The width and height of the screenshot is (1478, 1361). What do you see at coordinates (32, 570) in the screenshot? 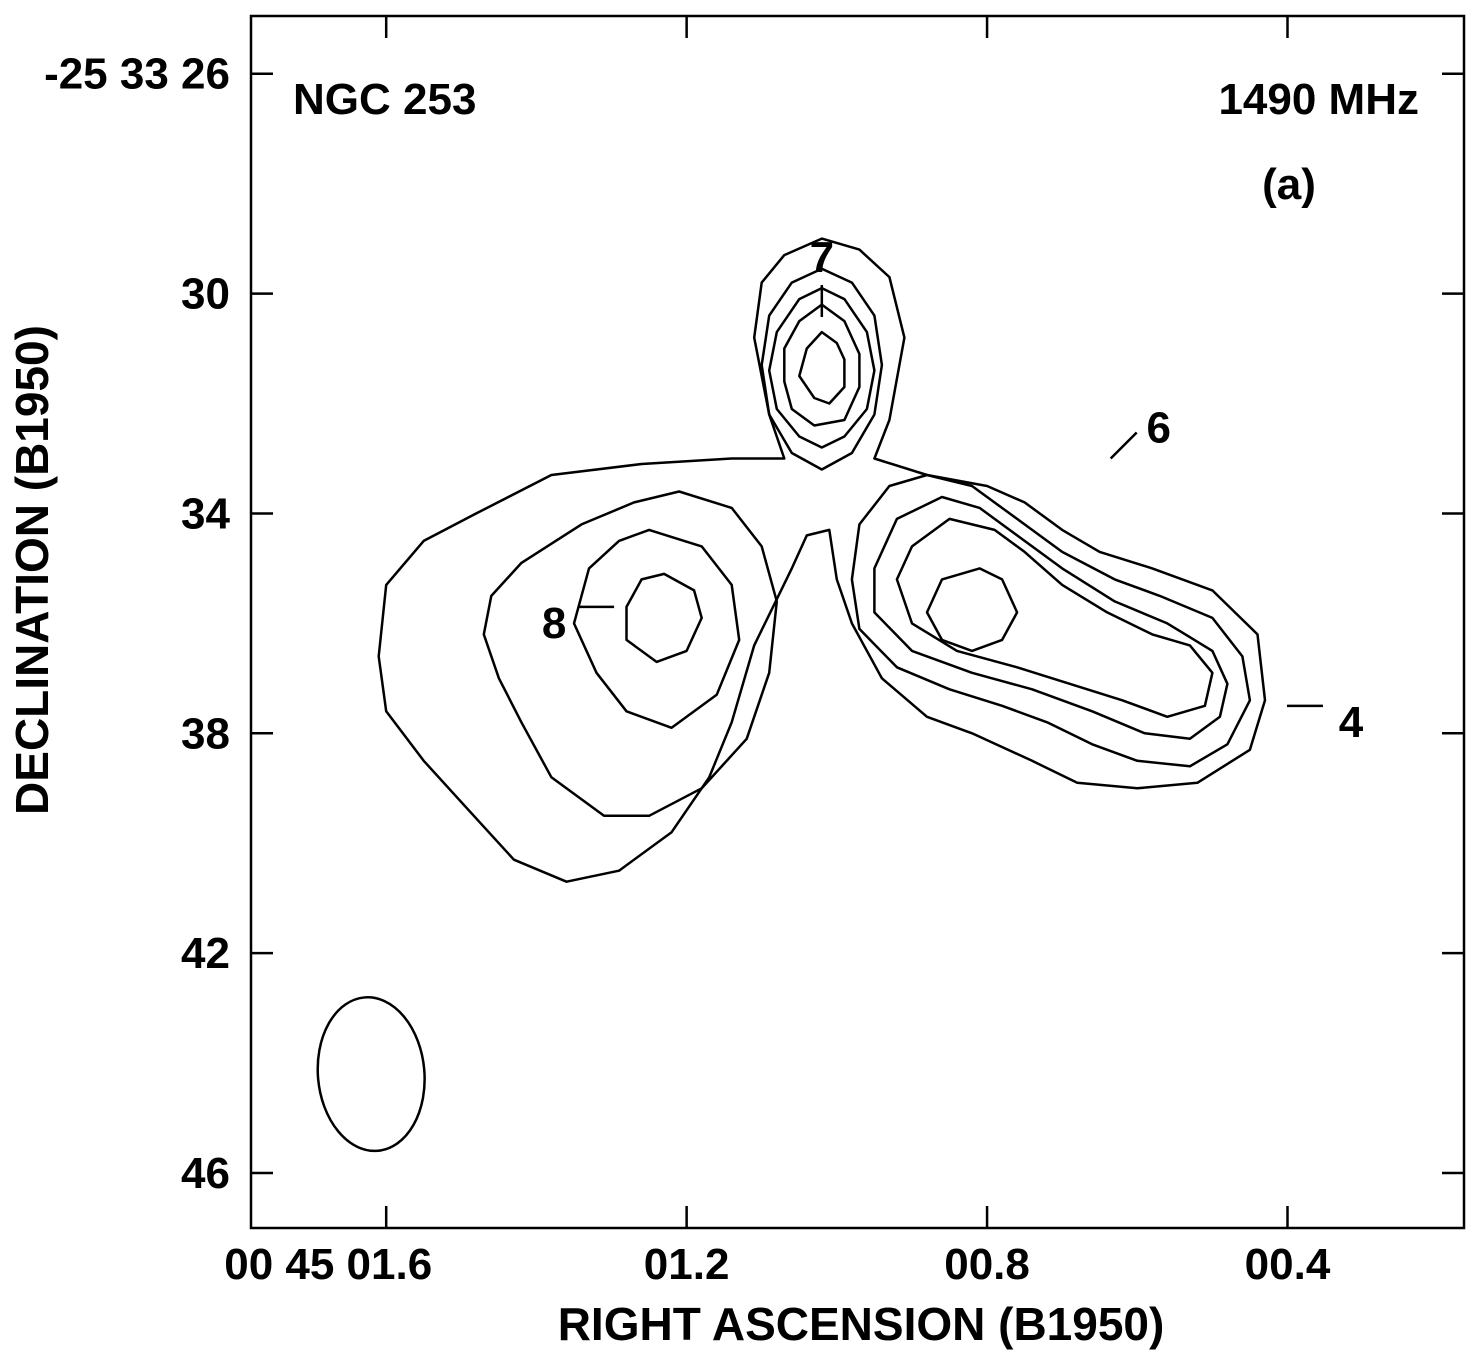
I see `y-axis-label: DECLINATION (B1950)` at bounding box center [32, 570].